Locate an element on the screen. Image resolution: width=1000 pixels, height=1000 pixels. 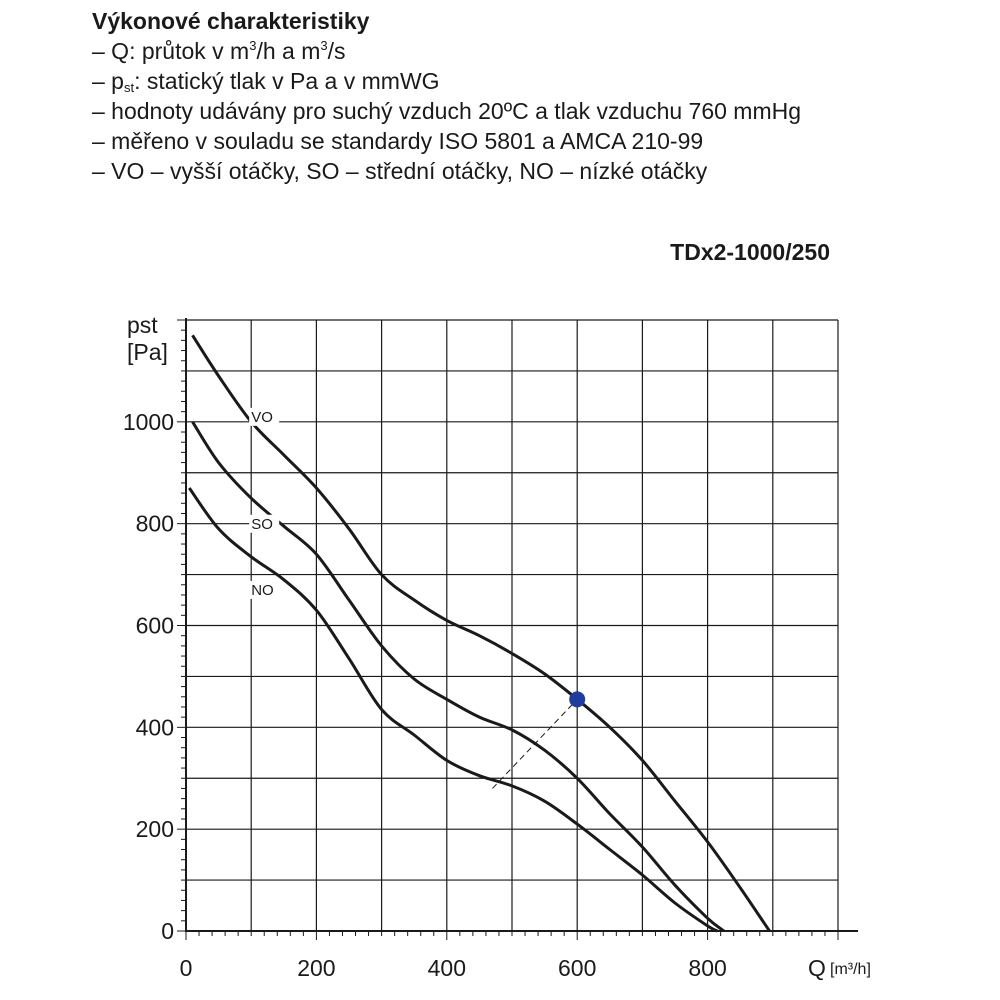
curve-label-vo: VO is located at coordinates (262, 417).